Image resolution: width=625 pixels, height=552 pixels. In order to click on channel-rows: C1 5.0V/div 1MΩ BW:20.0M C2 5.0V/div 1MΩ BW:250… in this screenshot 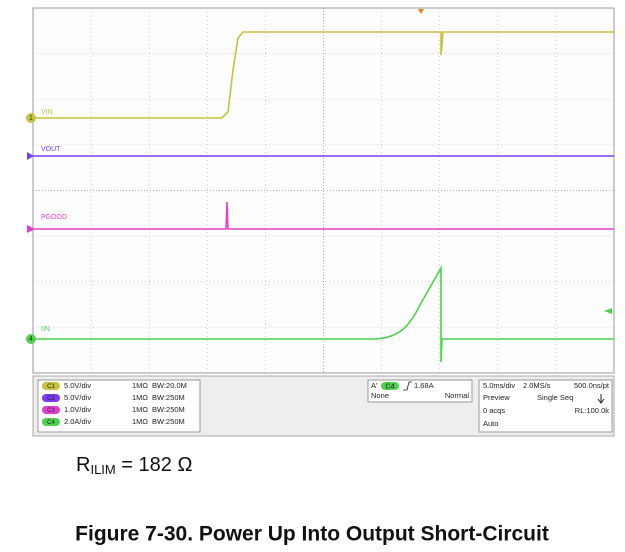, I will do `click(114, 403)`.